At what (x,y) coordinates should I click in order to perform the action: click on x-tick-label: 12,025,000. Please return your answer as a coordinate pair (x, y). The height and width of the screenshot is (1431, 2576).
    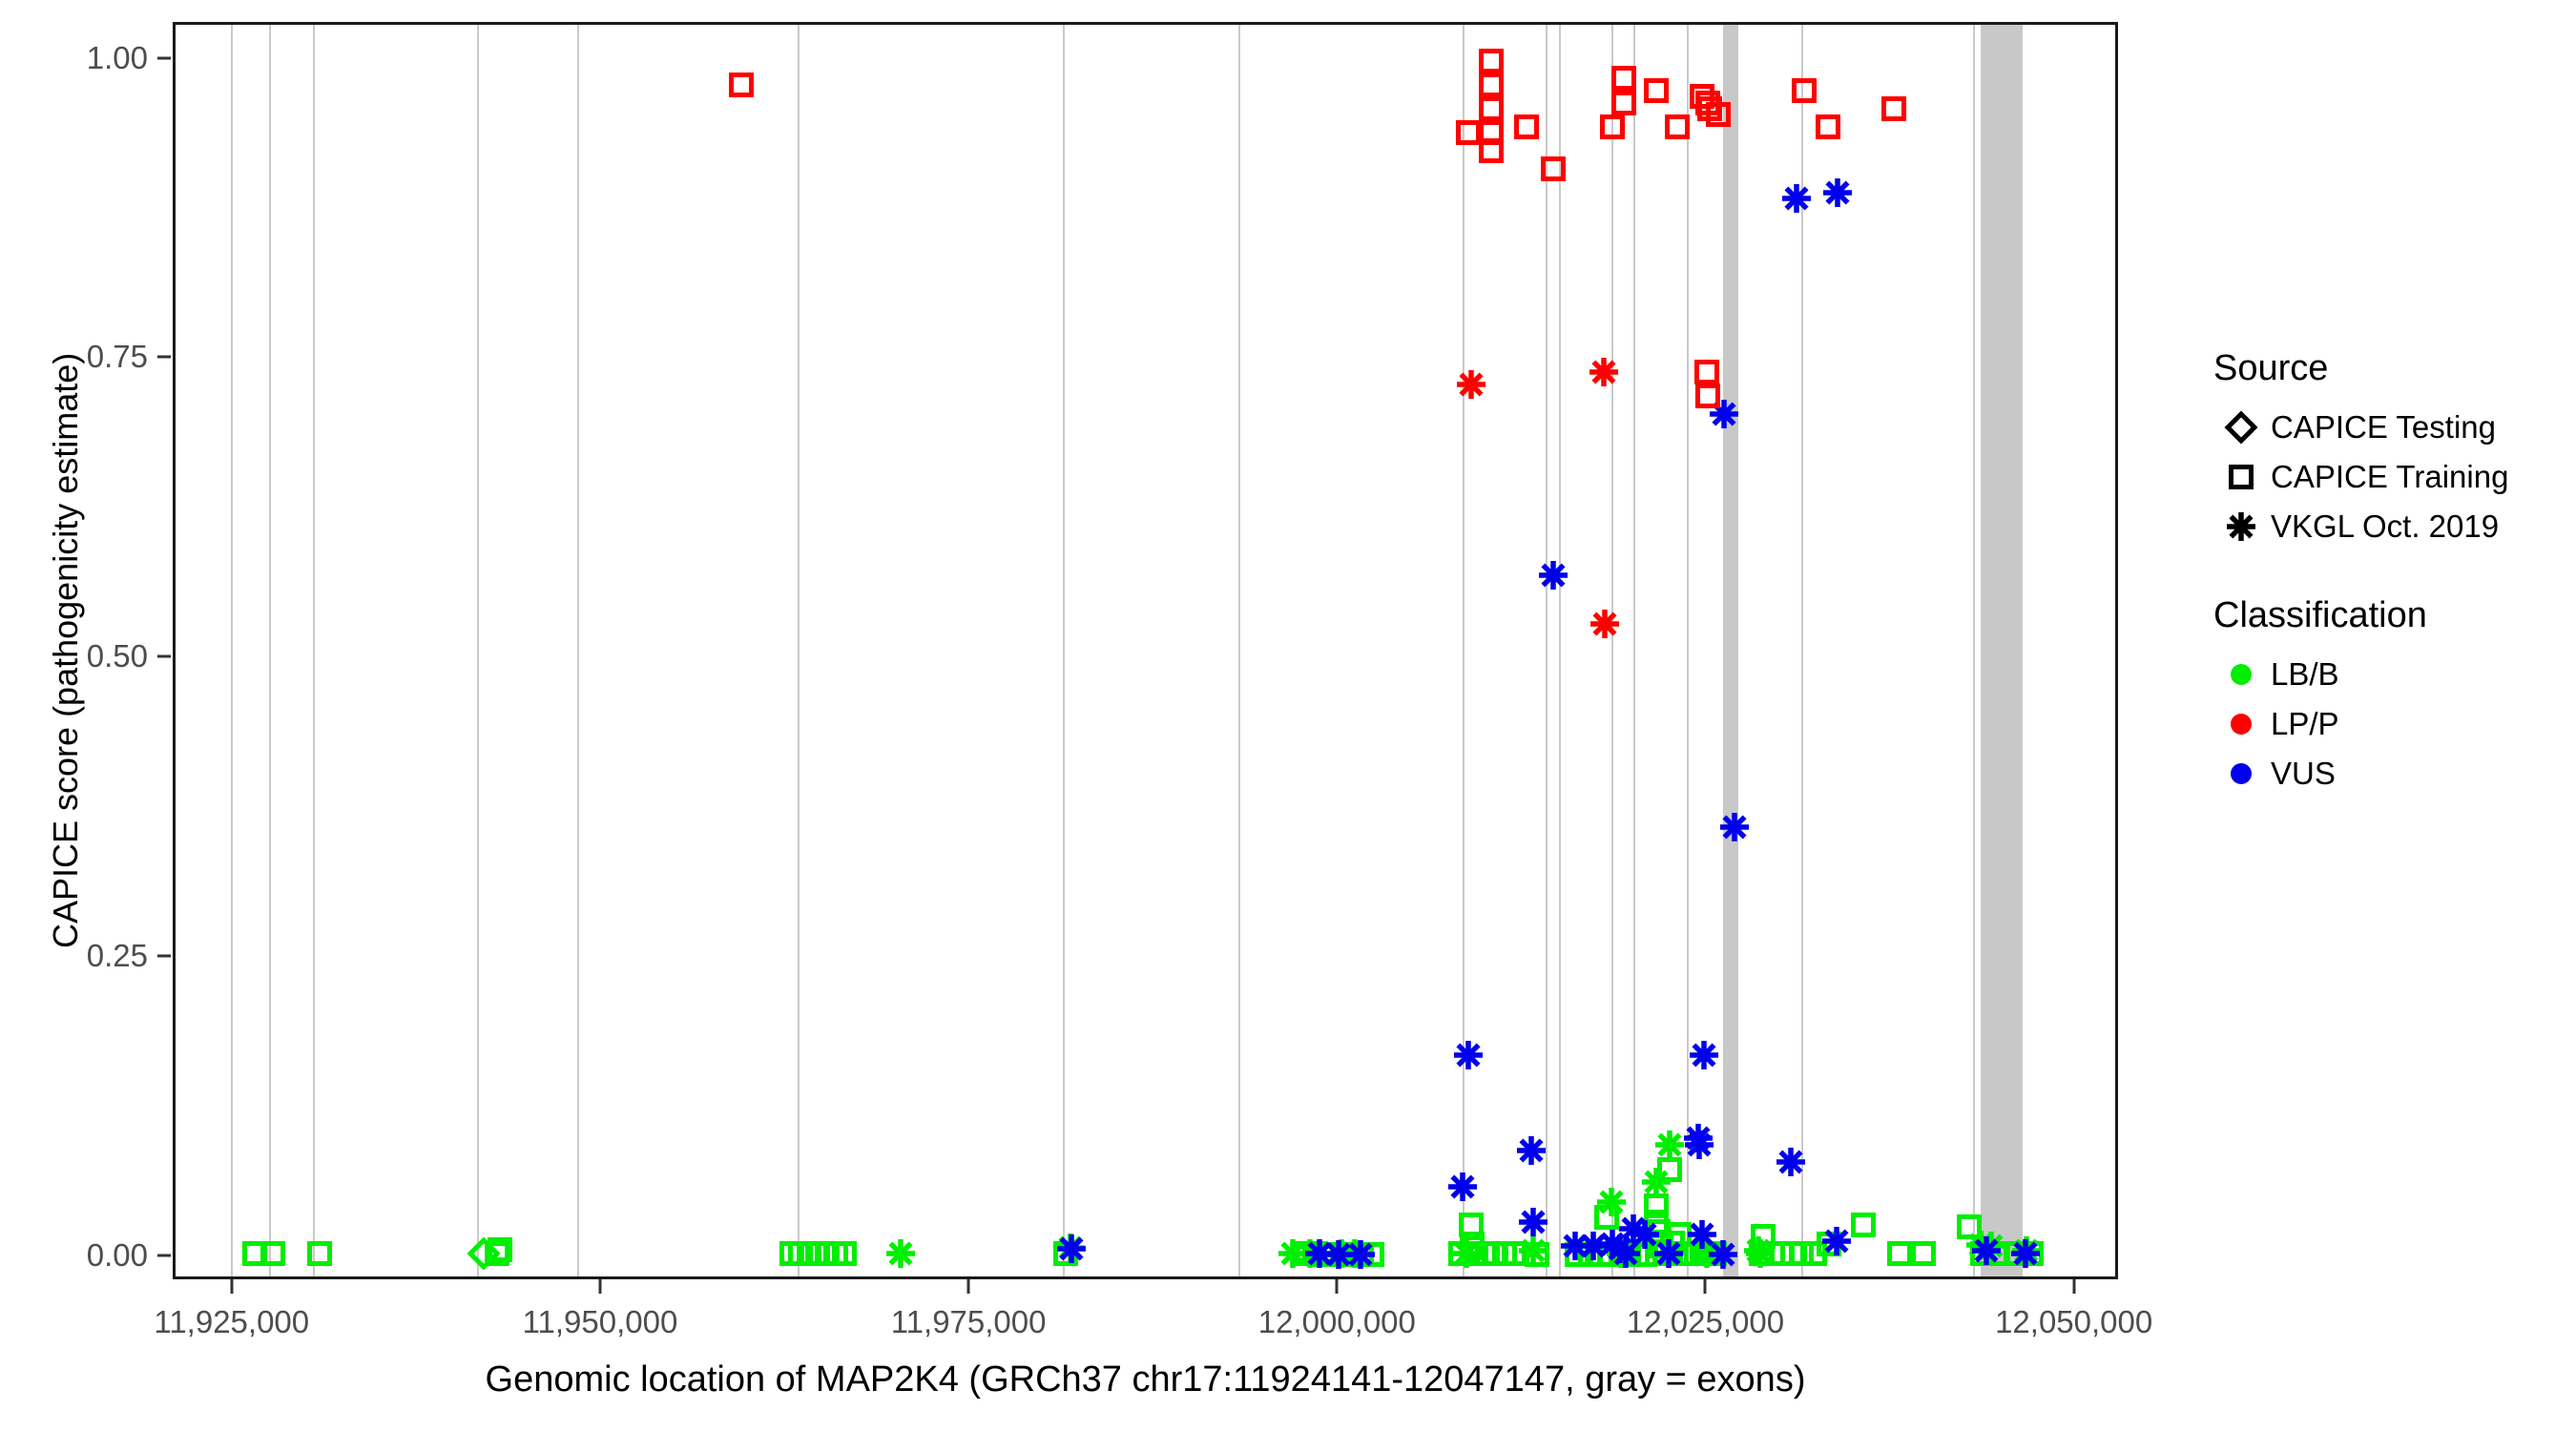
    Looking at the image, I should click on (1705, 1321).